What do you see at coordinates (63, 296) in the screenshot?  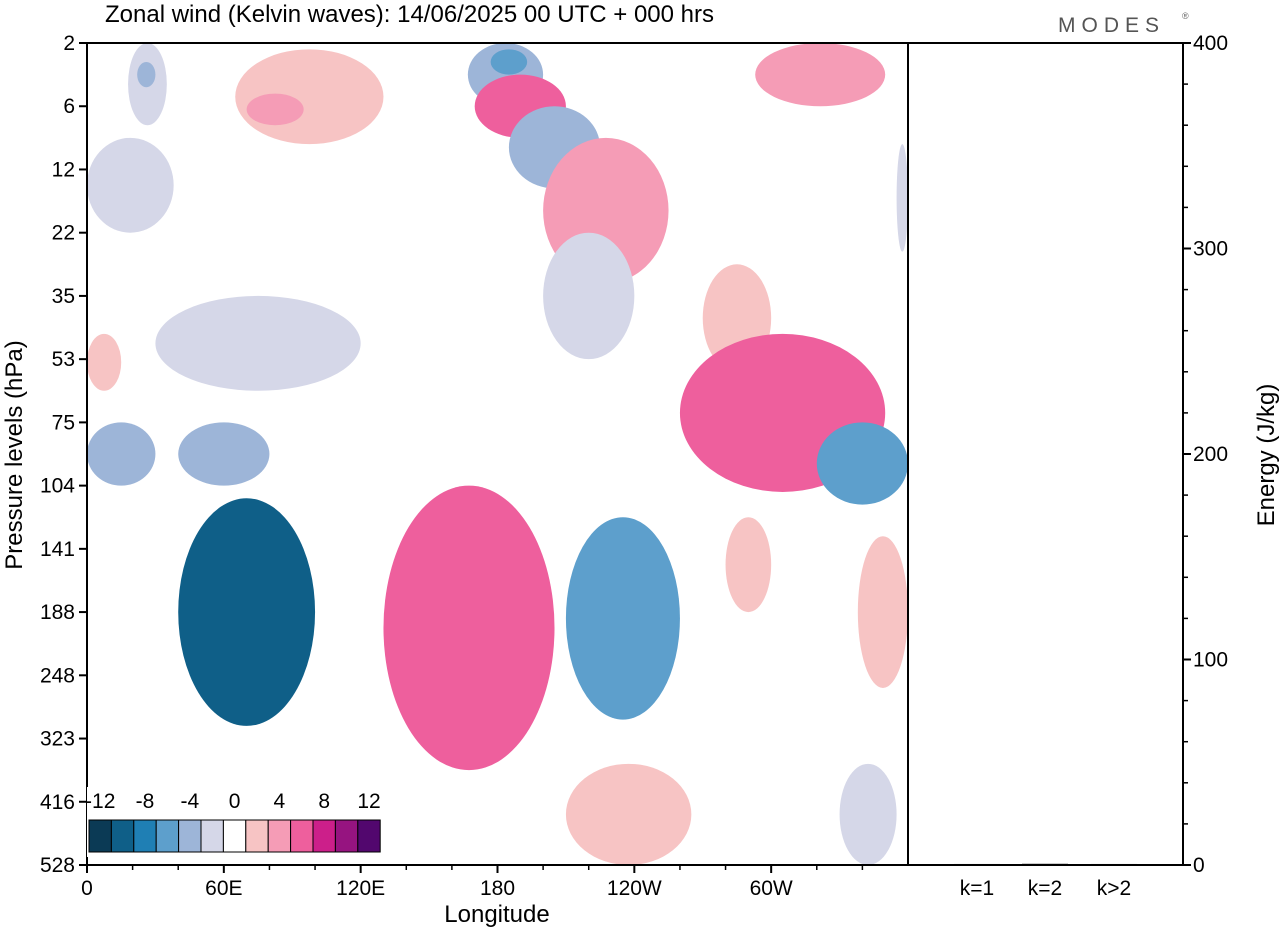 I see `y-tick-label: 35` at bounding box center [63, 296].